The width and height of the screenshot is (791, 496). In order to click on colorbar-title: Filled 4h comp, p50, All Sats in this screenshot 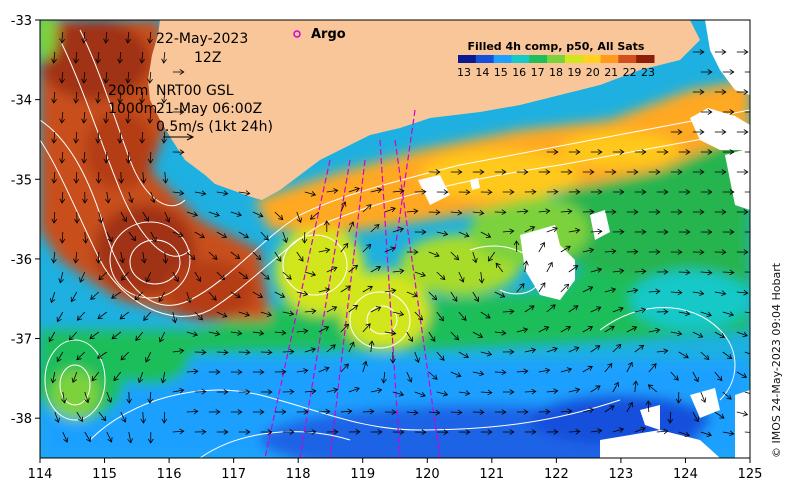, I will do `click(556, 46)`.